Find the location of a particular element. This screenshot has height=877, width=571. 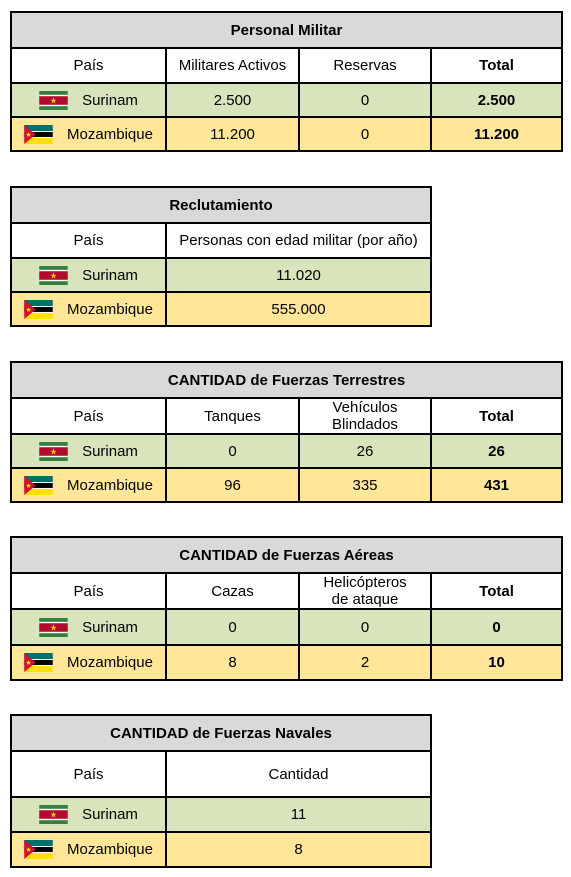

column-header-cantidad: Cantidad is located at coordinates (298, 774).